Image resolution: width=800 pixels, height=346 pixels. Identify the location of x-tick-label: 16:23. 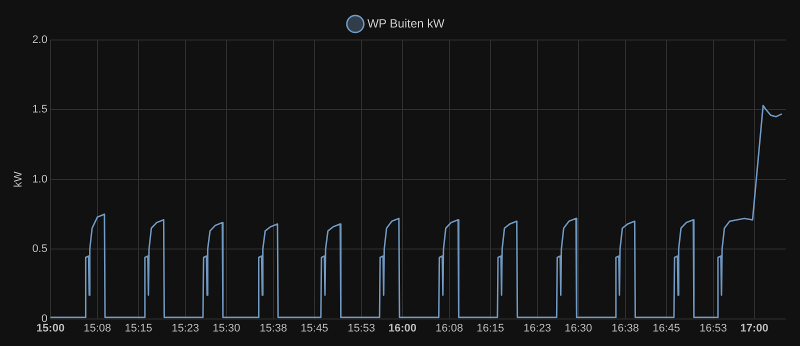
(538, 328).